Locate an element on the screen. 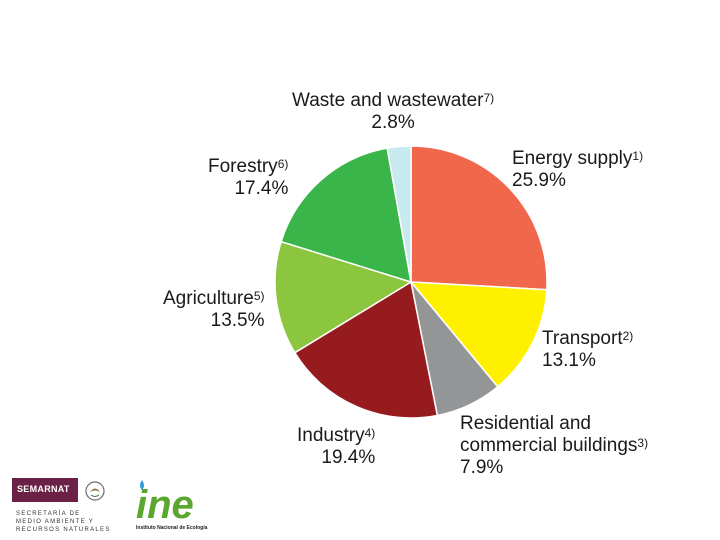 This screenshot has width=720, height=540. pie-slice-transport is located at coordinates (478, 334).